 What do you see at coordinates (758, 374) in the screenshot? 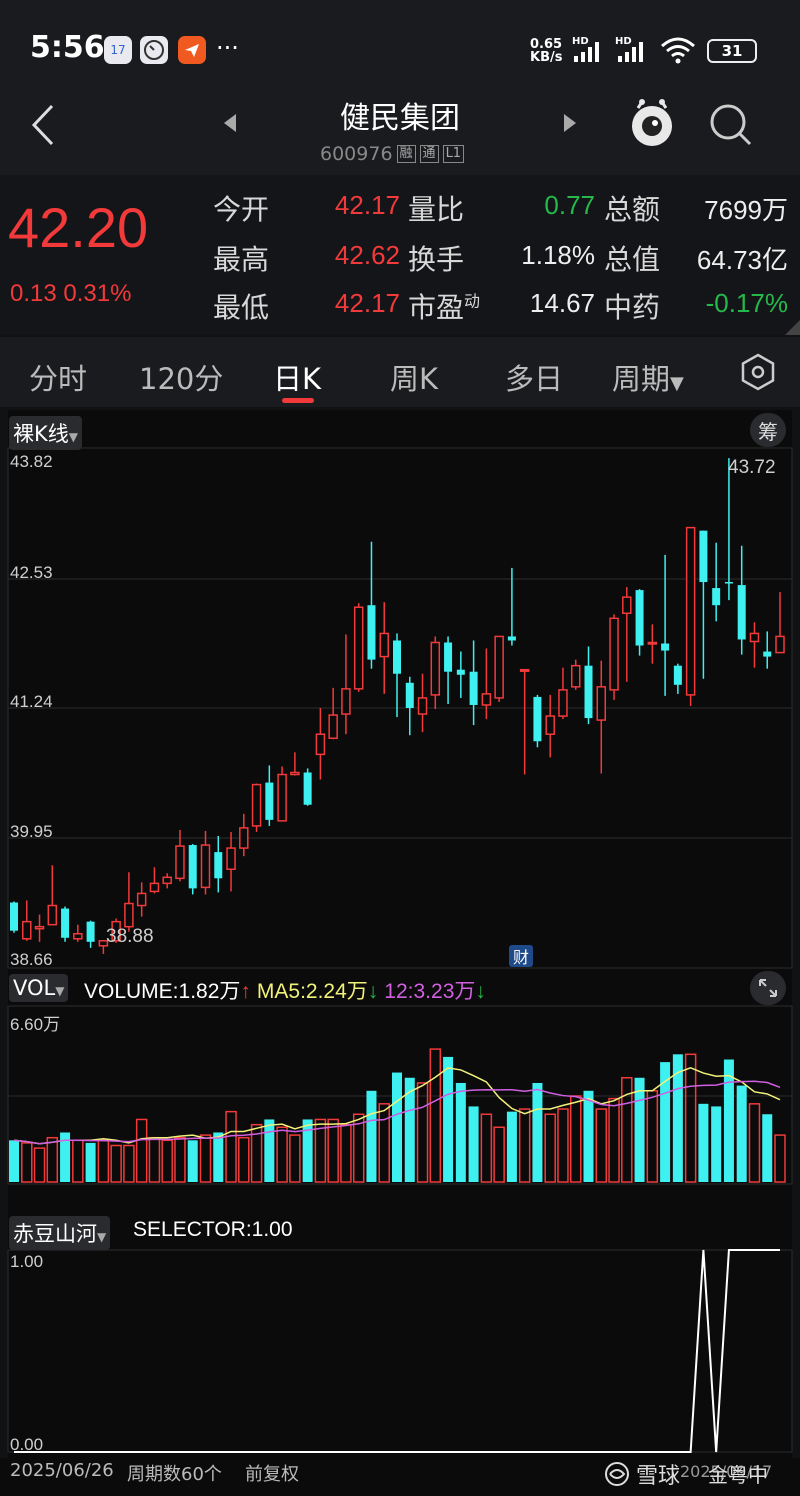
I see `settings-hexagon-icon` at bounding box center [758, 374].